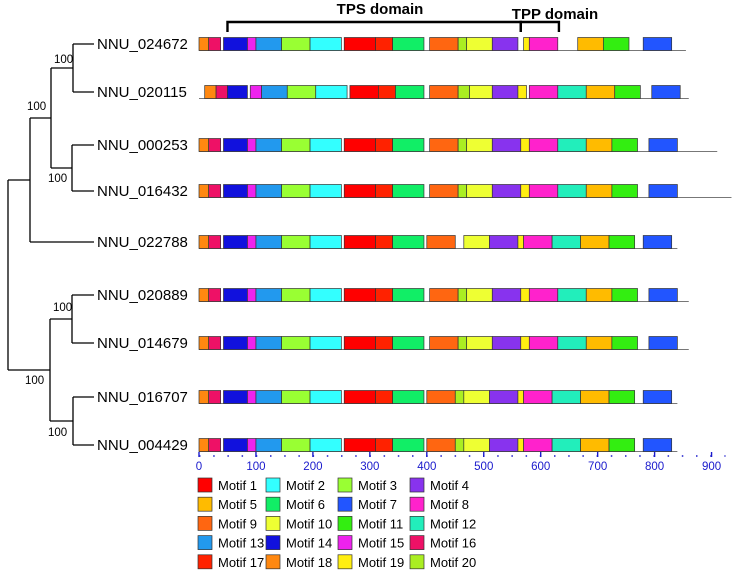 The image size is (743, 578). What do you see at coordinates (387, 242) in the screenshot?
I see `gene-row: NNU_022788` at bounding box center [387, 242].